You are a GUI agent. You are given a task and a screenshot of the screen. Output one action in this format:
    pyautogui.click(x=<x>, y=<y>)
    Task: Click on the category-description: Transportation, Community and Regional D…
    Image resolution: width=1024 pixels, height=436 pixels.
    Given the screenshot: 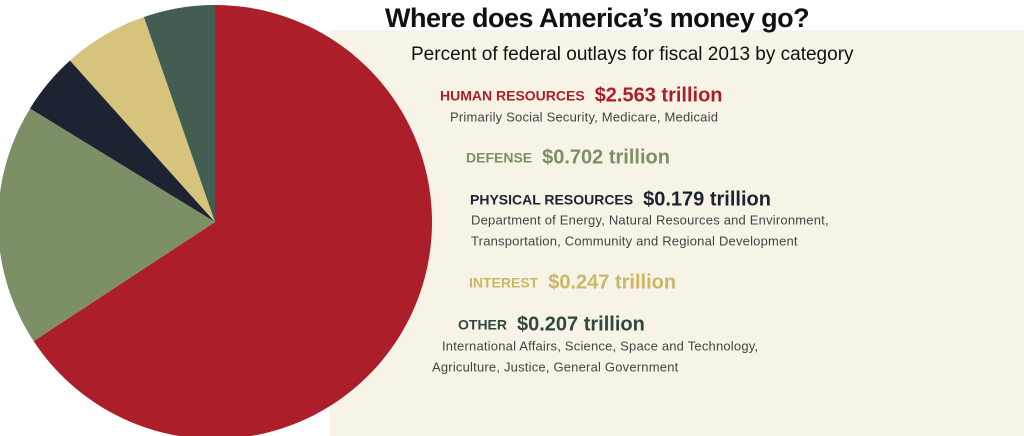 What is the action you would take?
    pyautogui.click(x=634, y=240)
    